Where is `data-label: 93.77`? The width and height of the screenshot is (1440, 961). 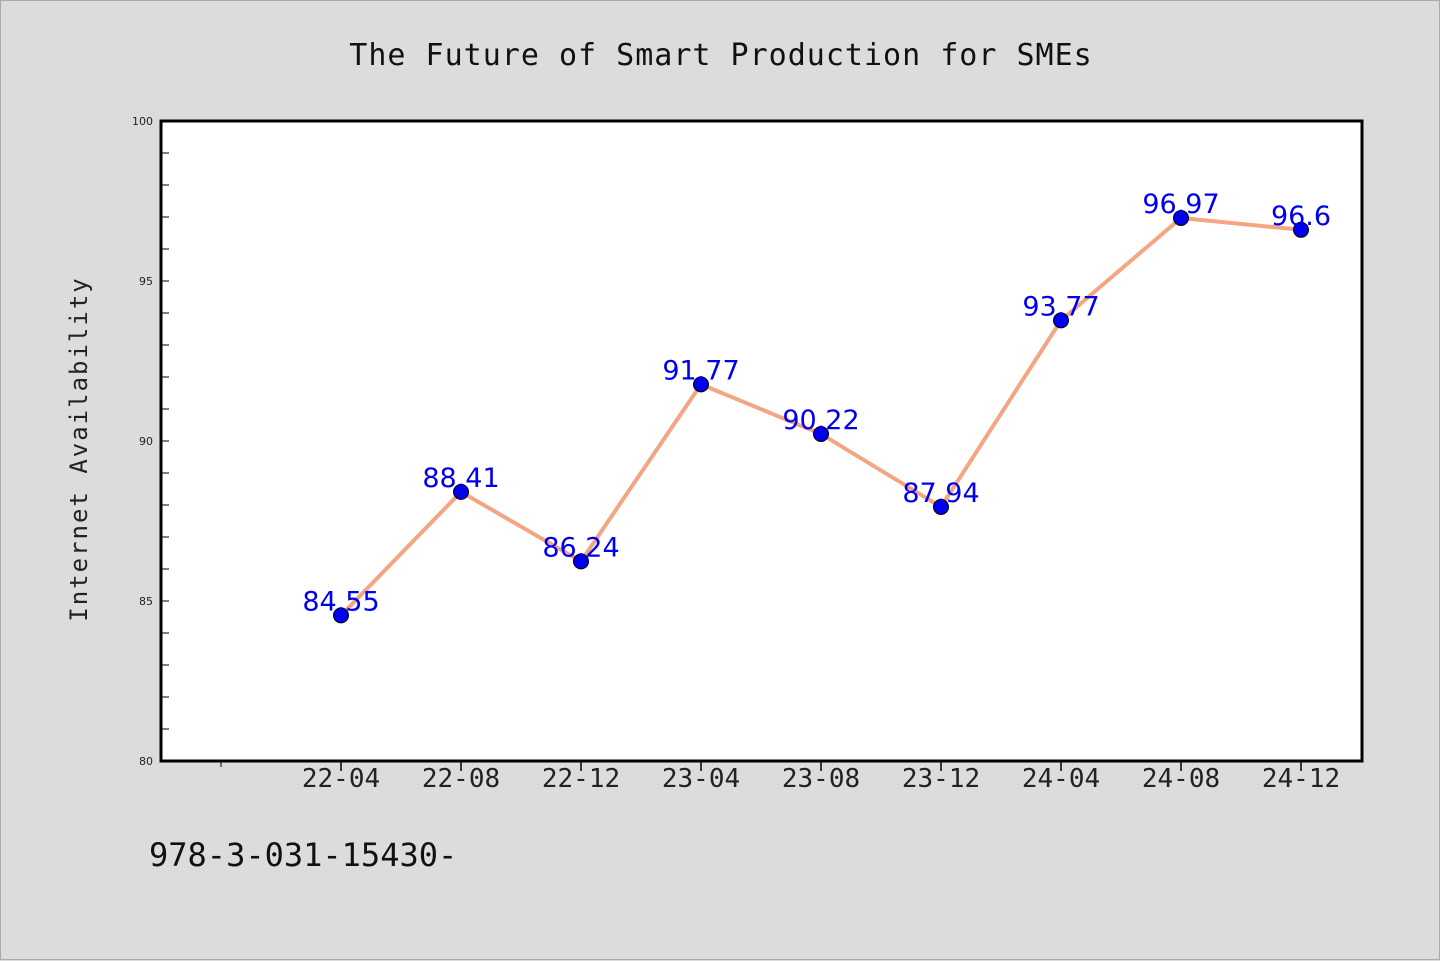
data-label: 93.77 is located at coordinates (1060, 306).